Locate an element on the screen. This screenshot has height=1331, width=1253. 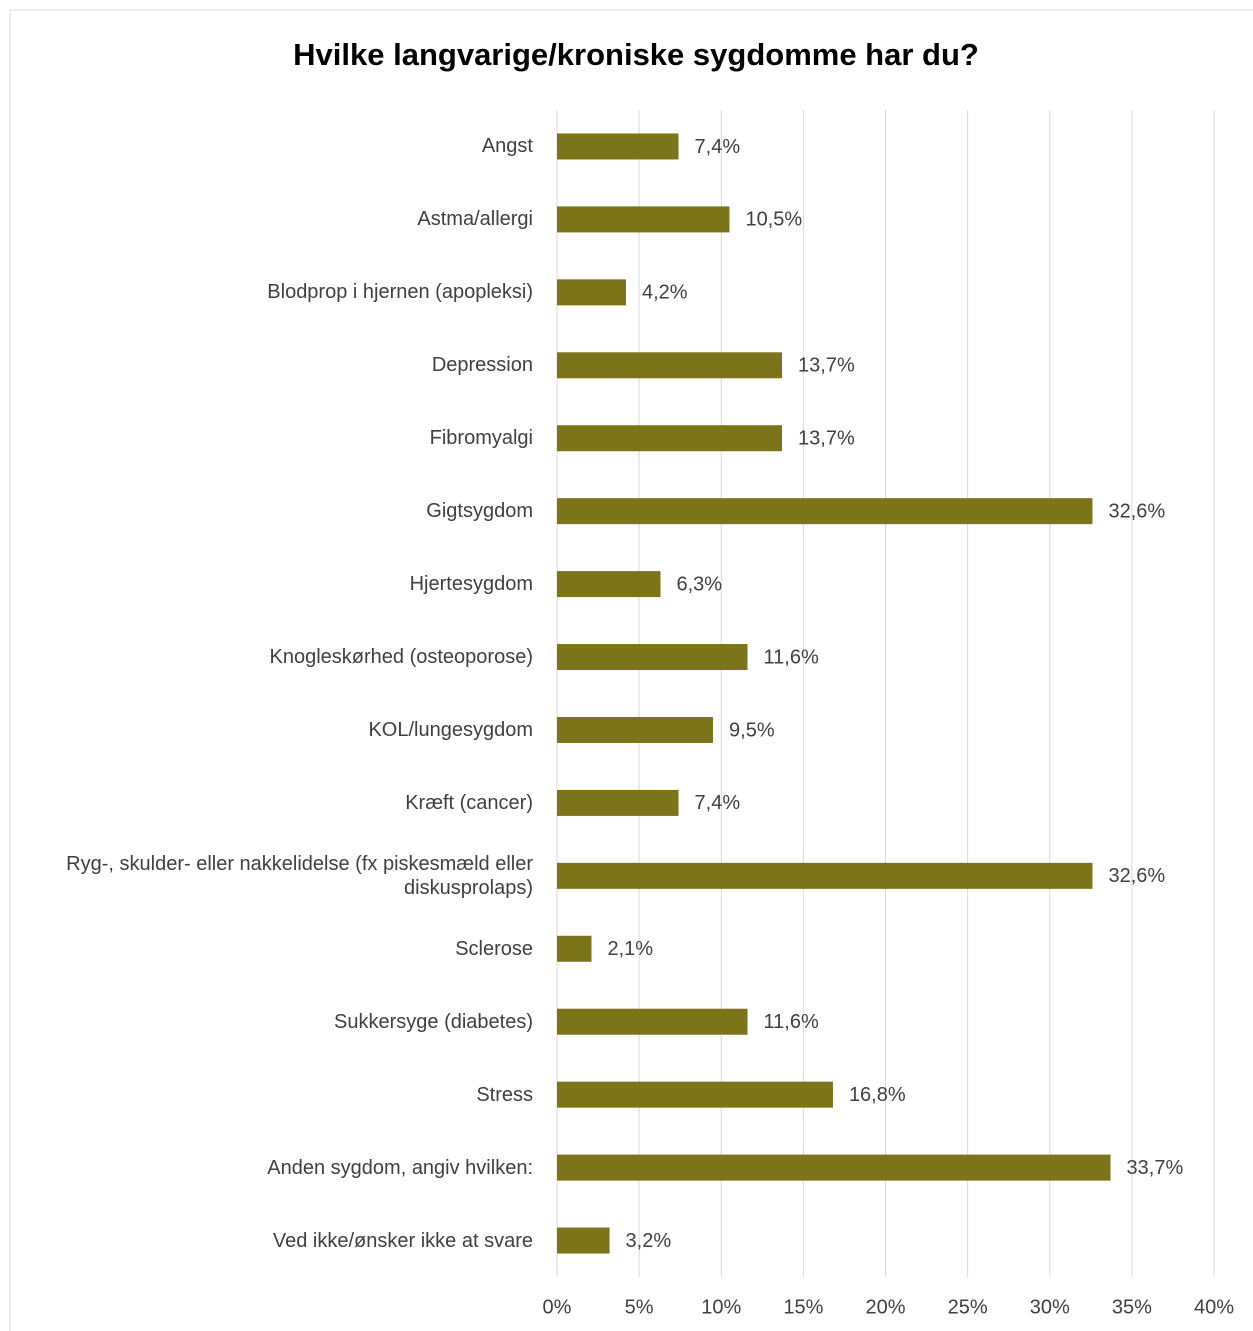
y-tick-label: Depression is located at coordinates (482, 365).